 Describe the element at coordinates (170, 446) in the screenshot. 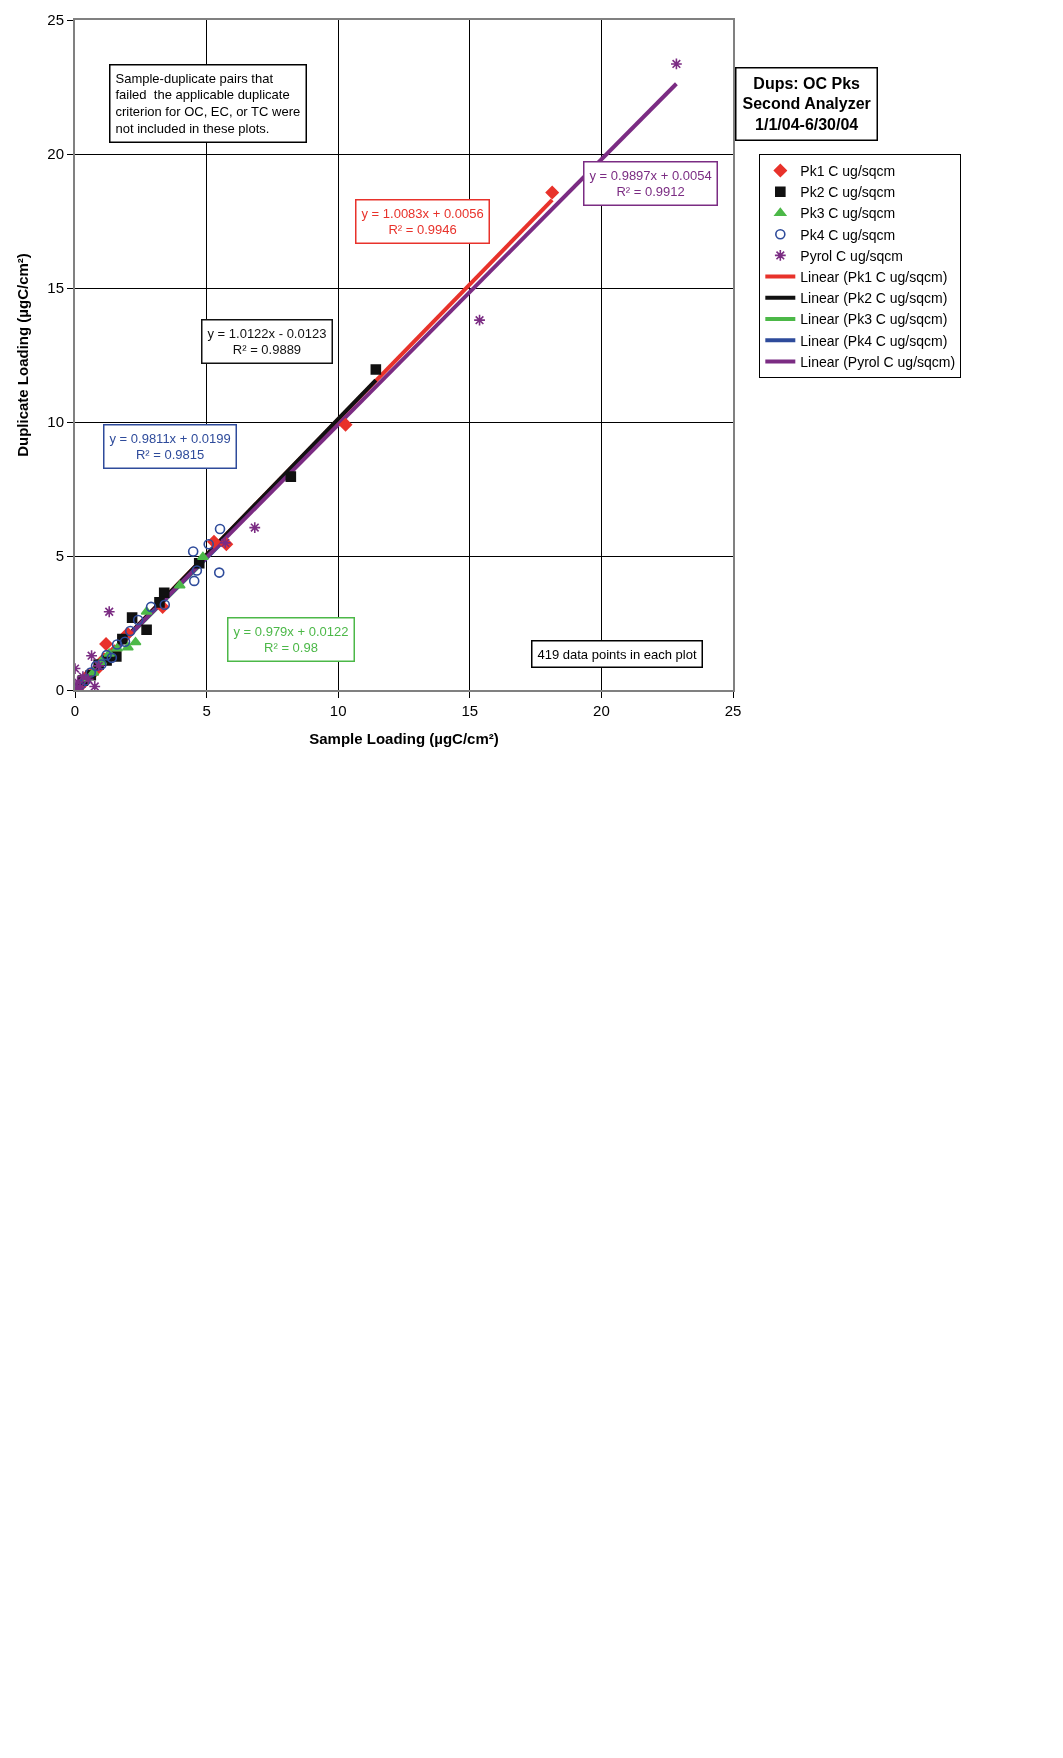

I see `annotation: y = 0.9811x + 0.0199 R² = 0.9815` at that location.